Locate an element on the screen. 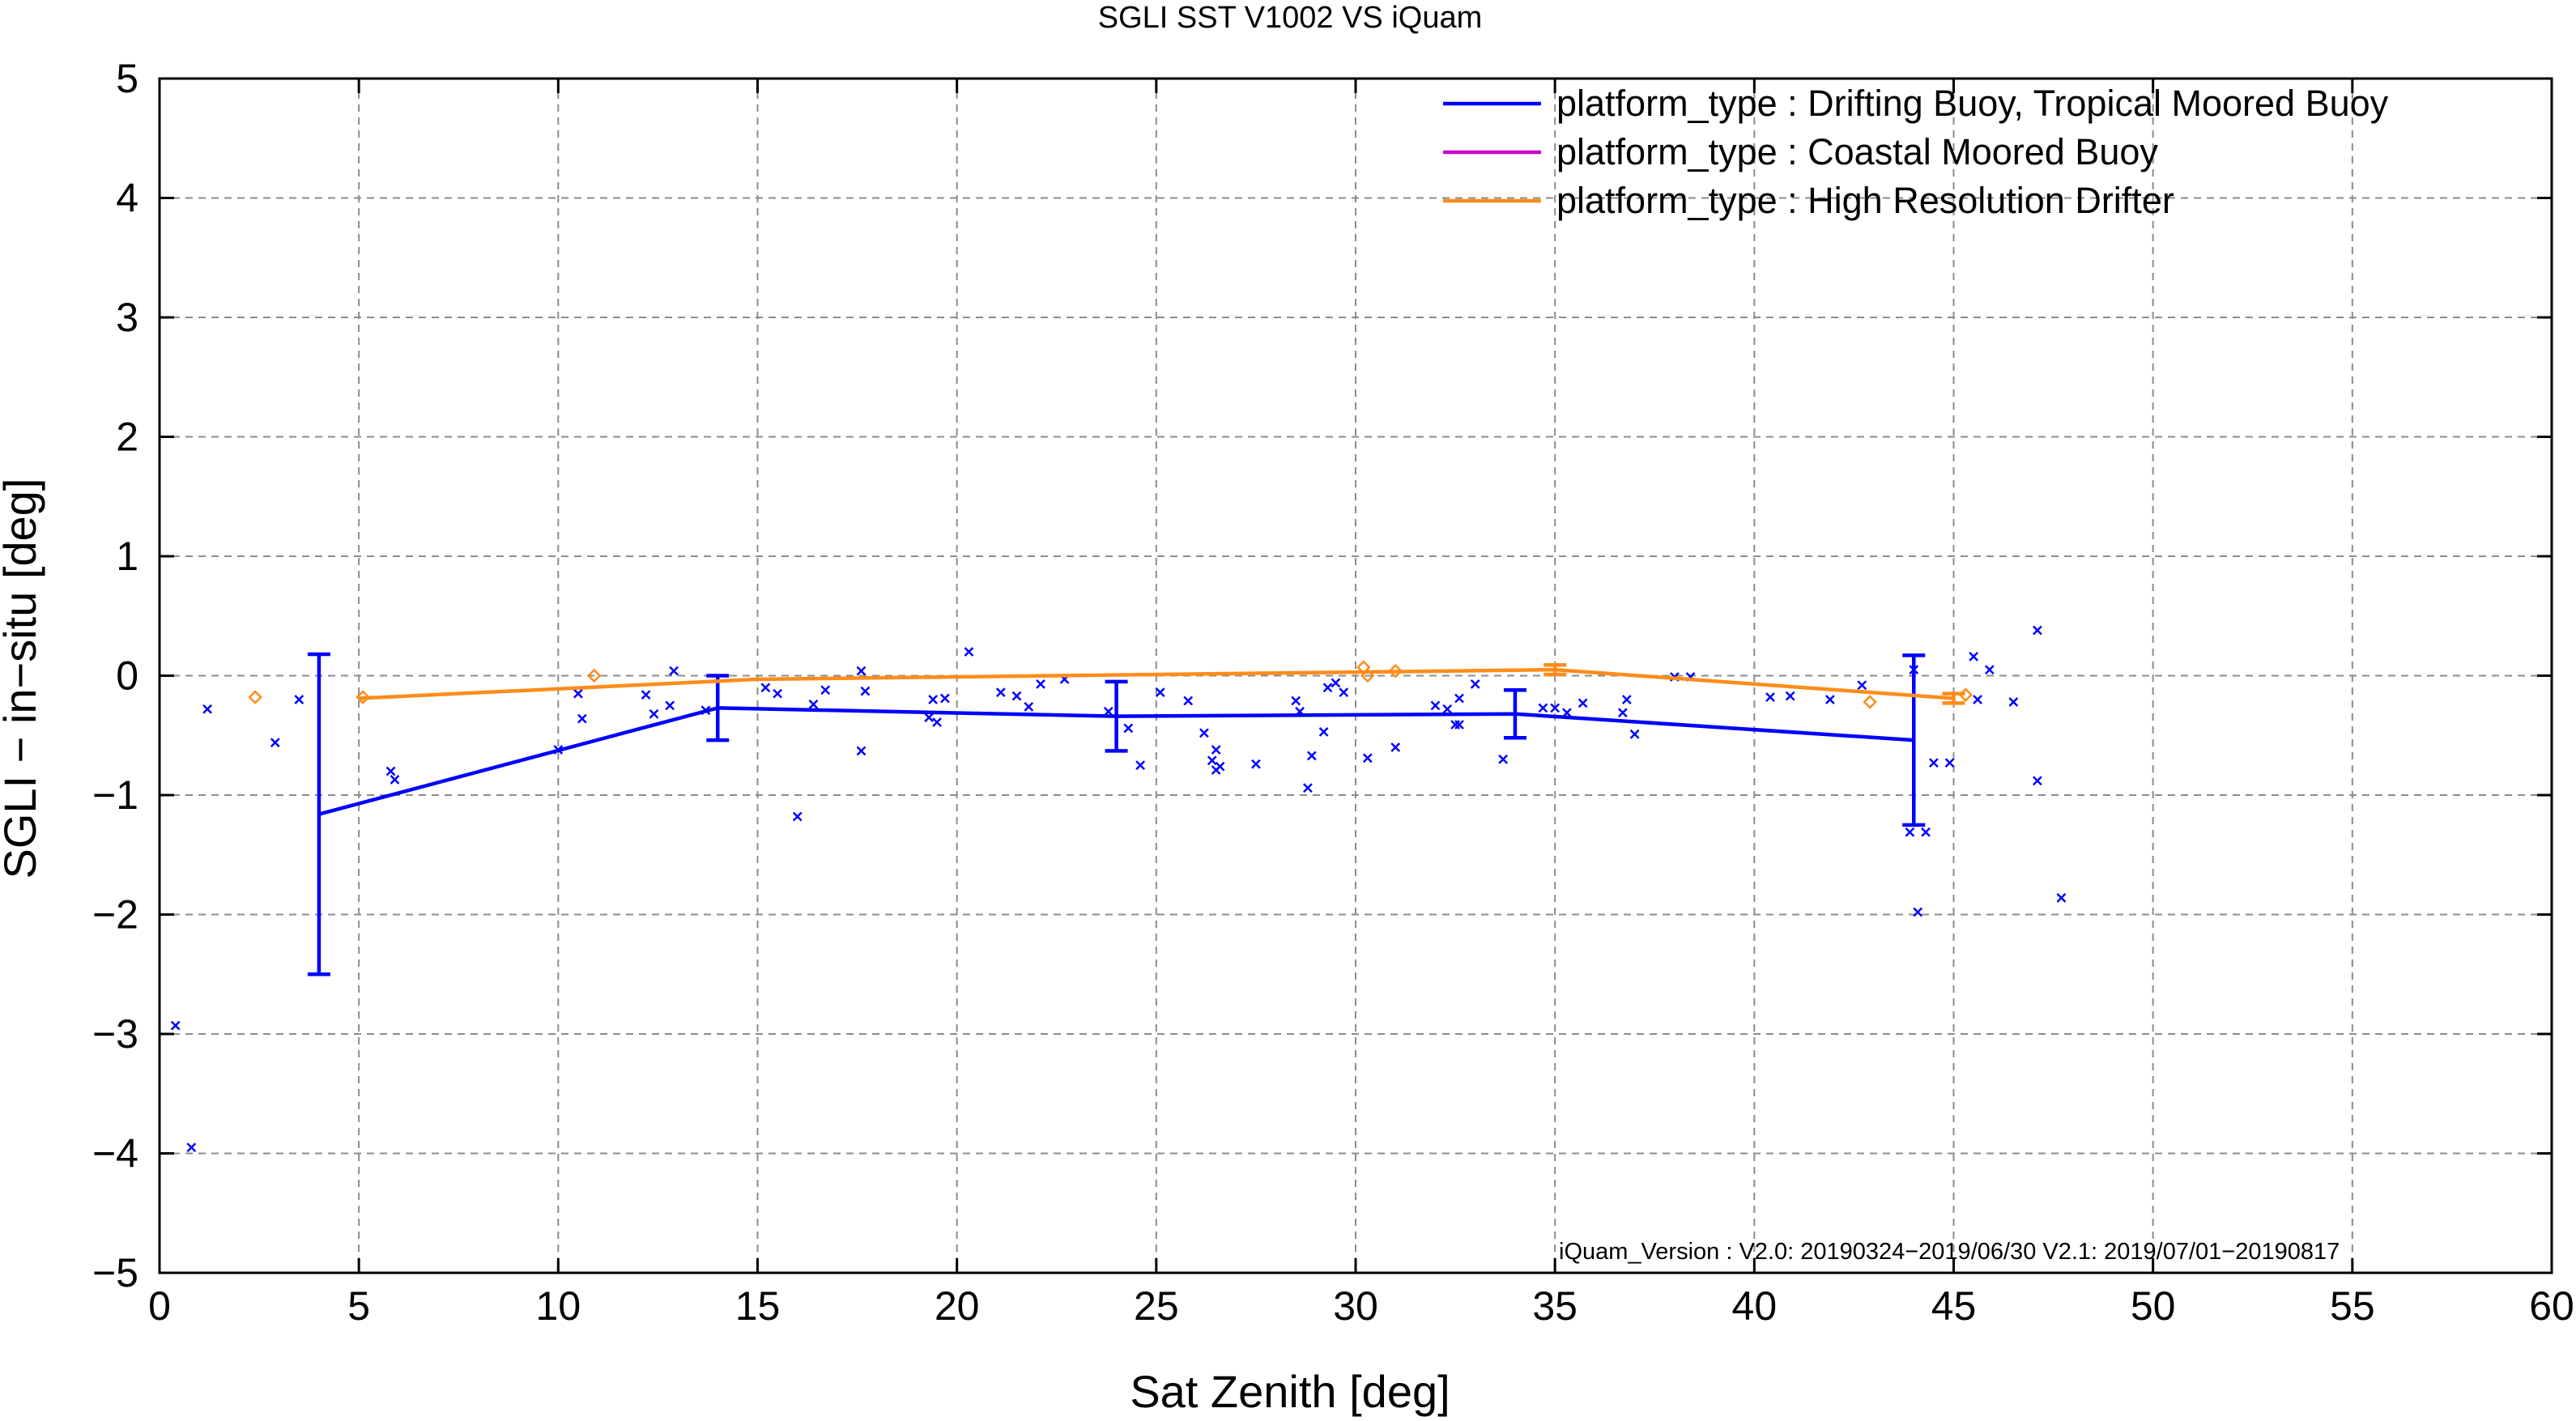 The width and height of the screenshot is (2576, 1421). series-group is located at coordinates (1111, 684).